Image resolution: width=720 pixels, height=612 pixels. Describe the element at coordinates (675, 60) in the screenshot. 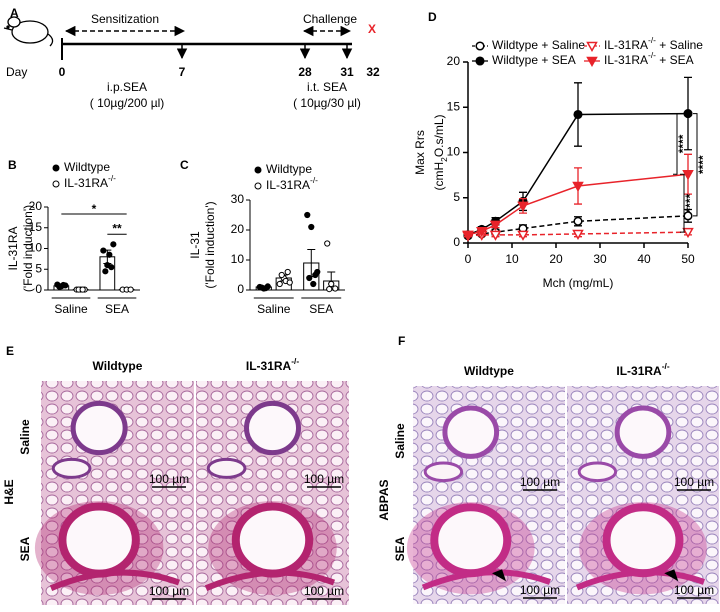

I see `legend-label-part: + SEA` at that location.